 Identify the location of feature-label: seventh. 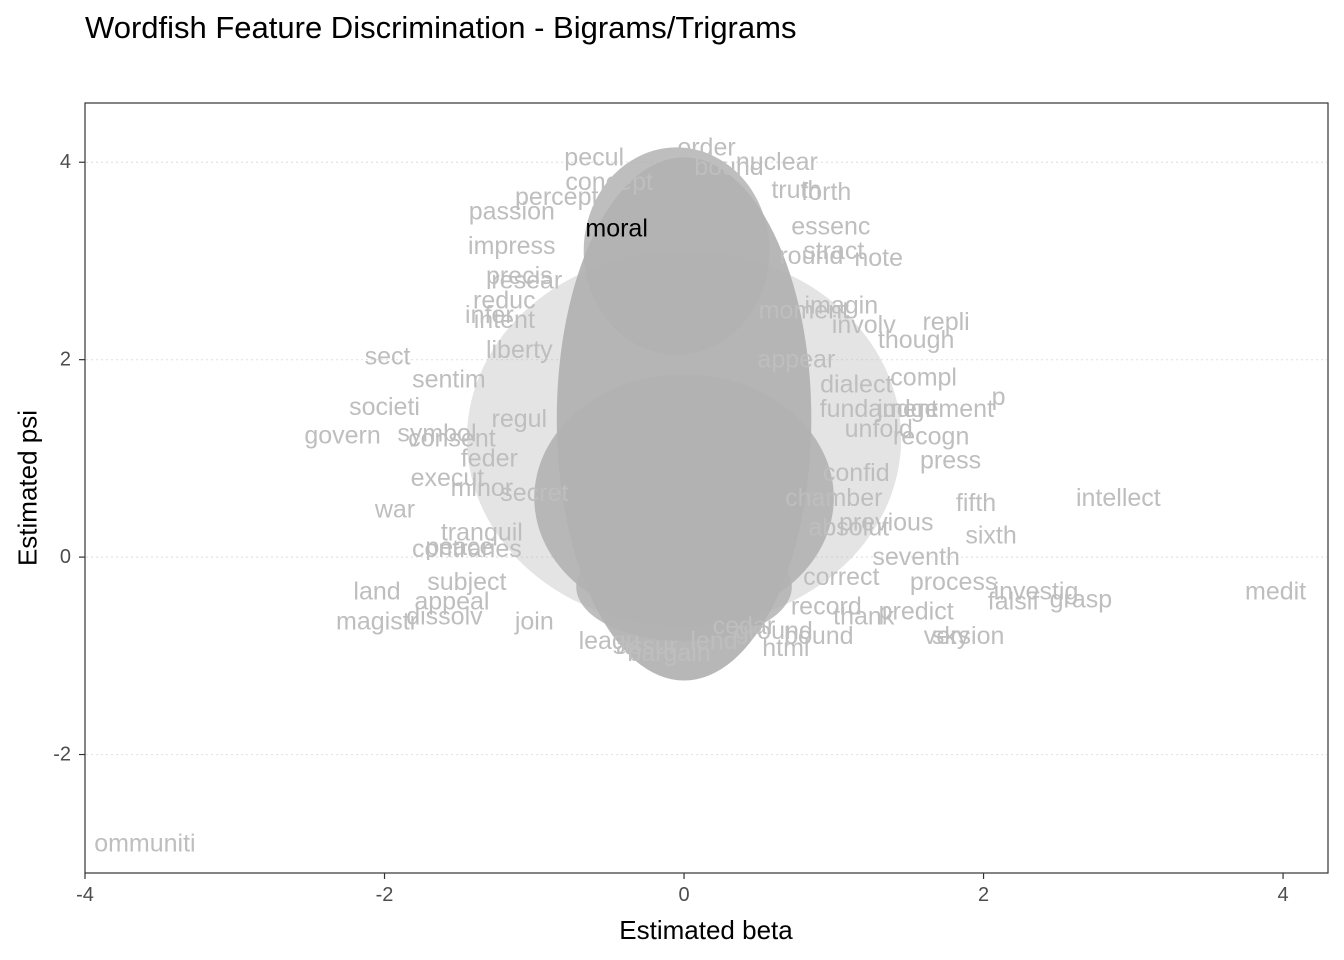
(916, 557).